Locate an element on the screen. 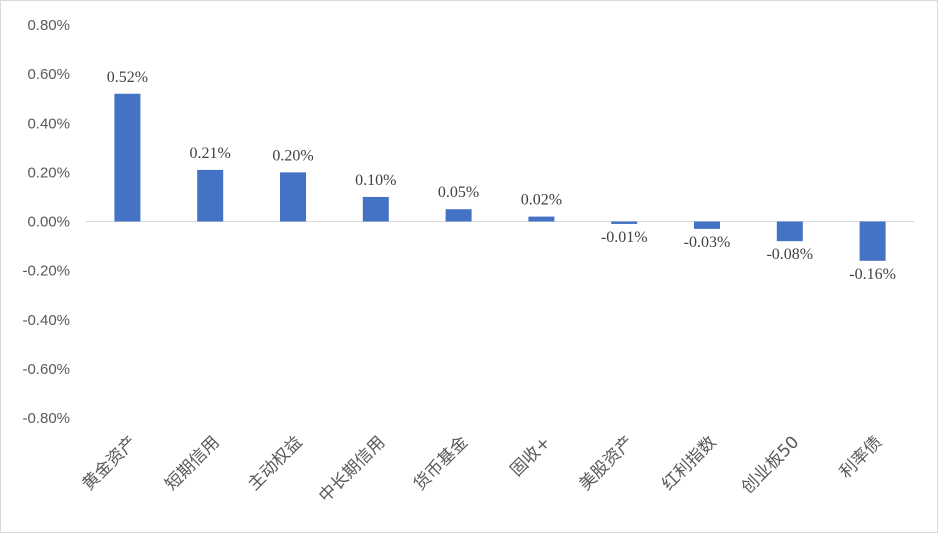 Image resolution: width=938 pixels, height=533 pixels. data-label: 0.02% is located at coordinates (541, 200).